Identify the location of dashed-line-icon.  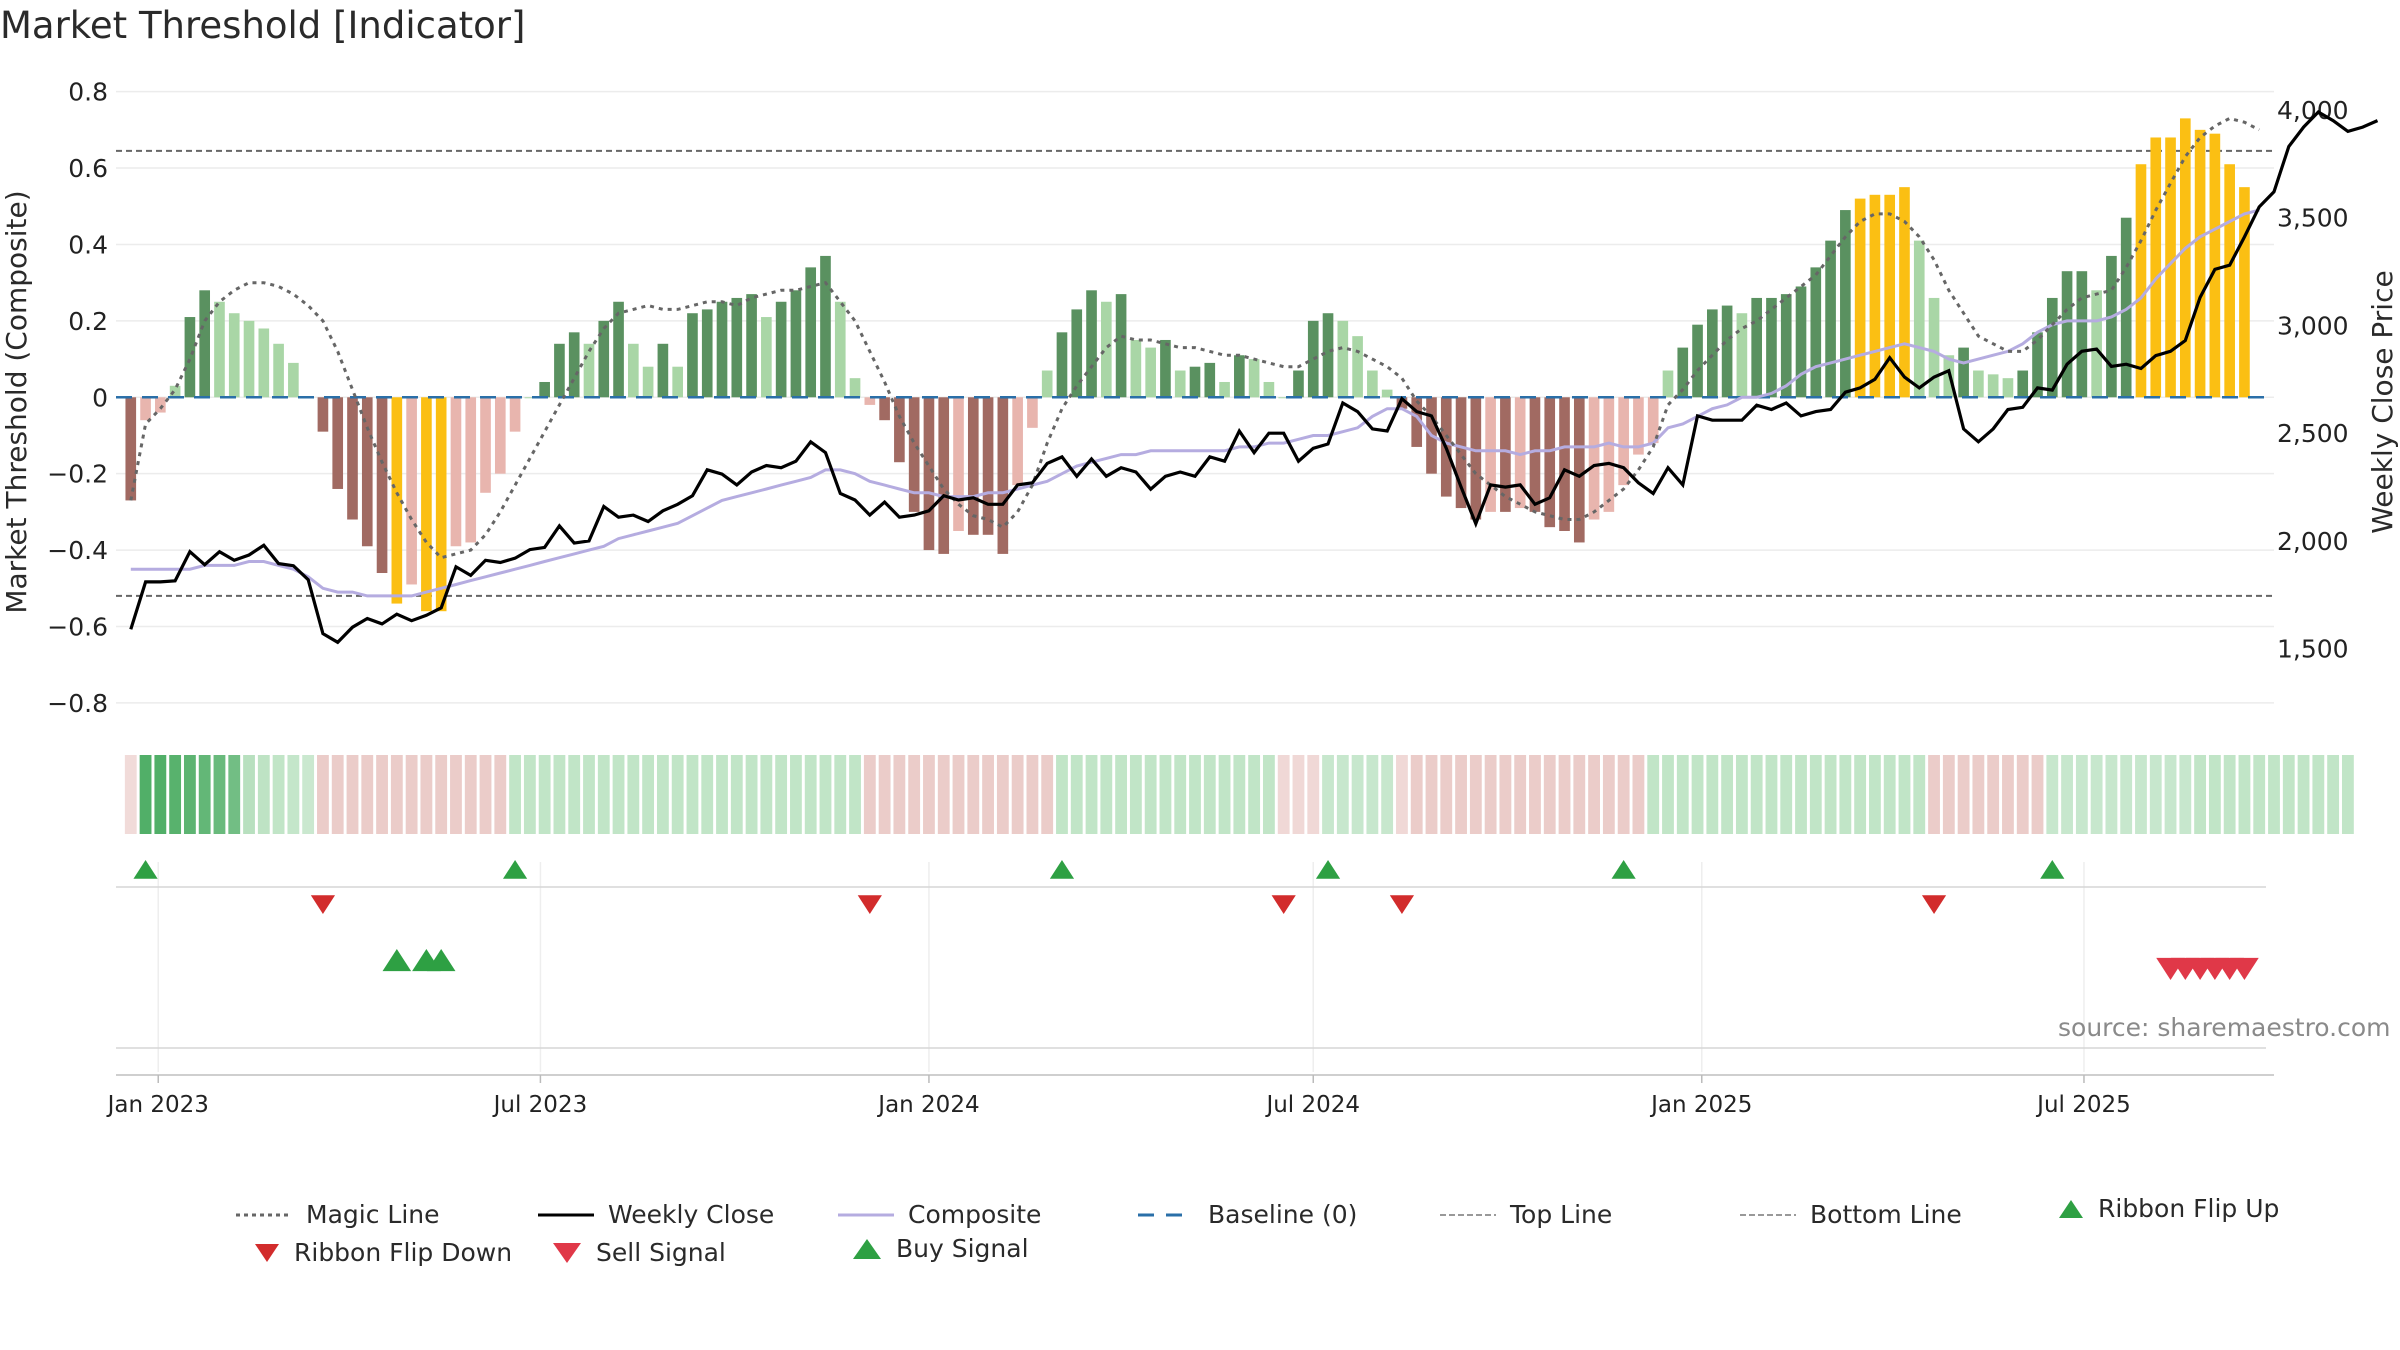
(1166, 1214).